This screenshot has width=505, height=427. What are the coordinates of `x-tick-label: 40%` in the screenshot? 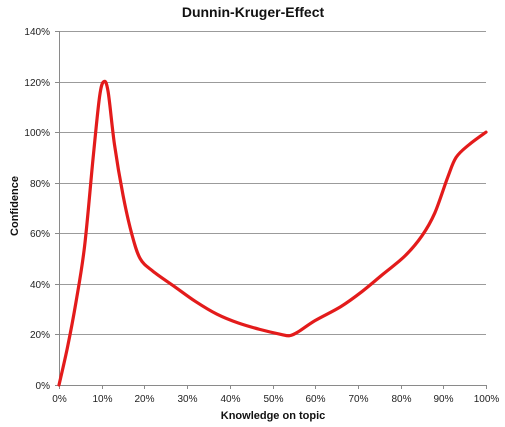 It's located at (230, 399).